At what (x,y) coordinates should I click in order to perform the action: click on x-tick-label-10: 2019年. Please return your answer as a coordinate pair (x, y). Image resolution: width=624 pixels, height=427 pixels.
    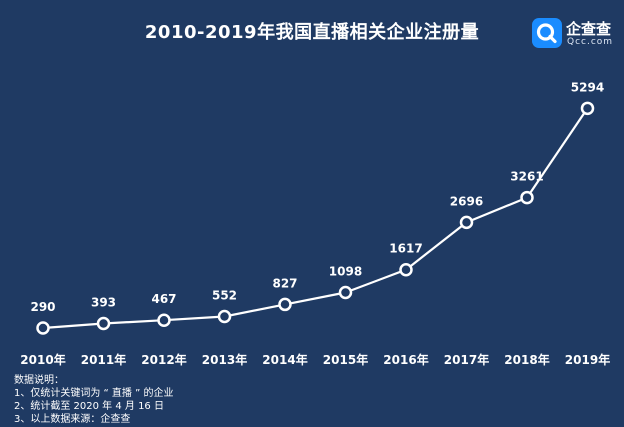
    Looking at the image, I should click on (587, 359).